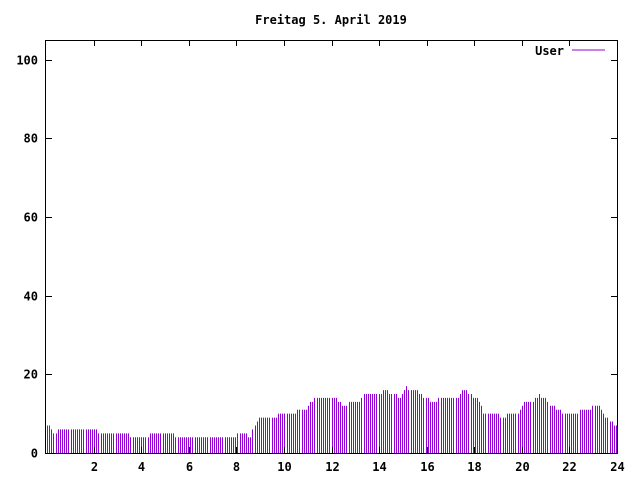 This screenshot has height=480, width=640. What do you see at coordinates (379, 467) in the screenshot?
I see `x-tick-label: 14` at bounding box center [379, 467].